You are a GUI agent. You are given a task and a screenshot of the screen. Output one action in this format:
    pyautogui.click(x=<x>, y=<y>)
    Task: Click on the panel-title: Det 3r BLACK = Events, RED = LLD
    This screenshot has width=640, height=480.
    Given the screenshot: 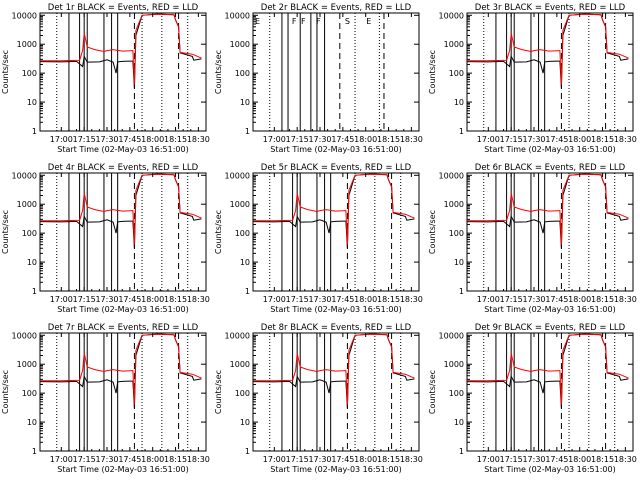 What is the action you would take?
    pyautogui.click(x=550, y=8)
    